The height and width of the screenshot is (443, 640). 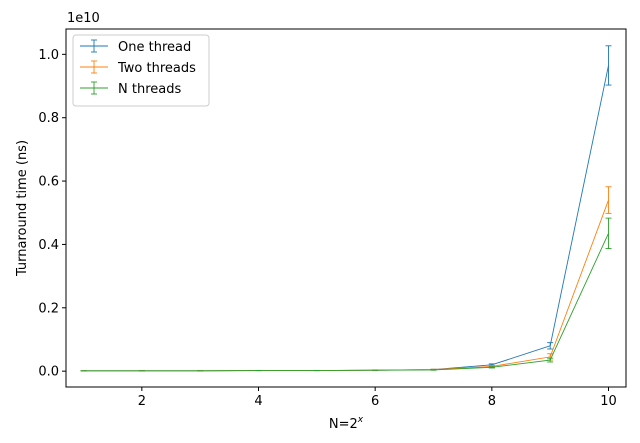 I want to click on legend-label: One thread, so click(x=154, y=47).